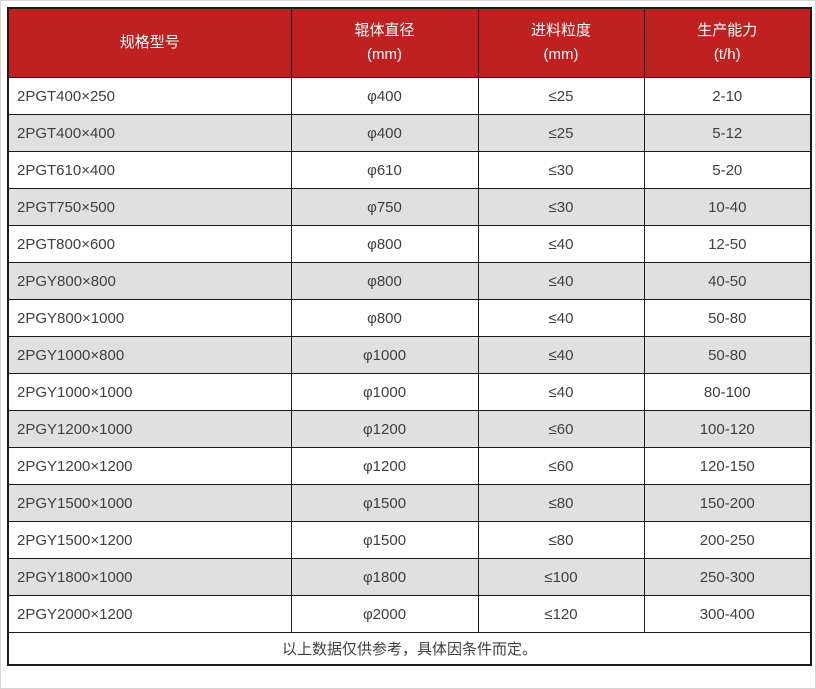 The width and height of the screenshot is (816, 689). What do you see at coordinates (727, 133) in the screenshot?
I see `cell-capacity: 5-12` at bounding box center [727, 133].